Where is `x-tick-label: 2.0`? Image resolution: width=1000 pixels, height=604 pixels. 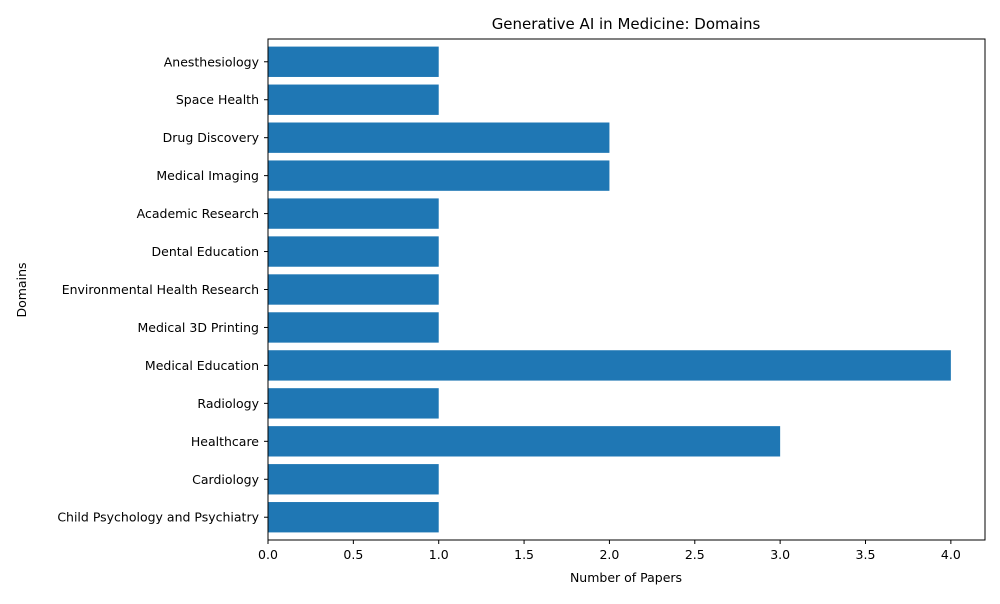
x-tick-label: 2.0 is located at coordinates (609, 554).